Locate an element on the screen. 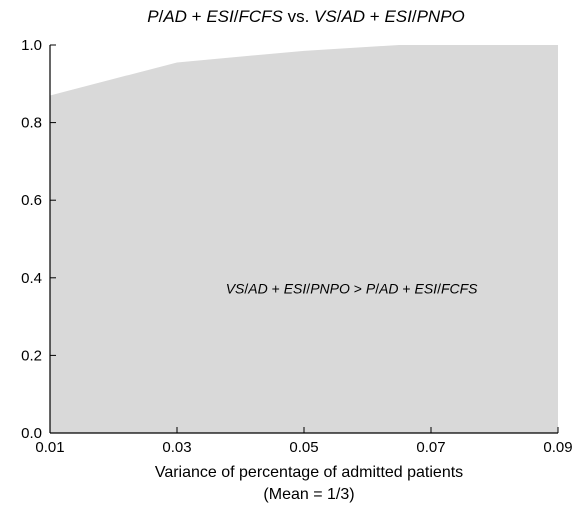 Image resolution: width=581 pixels, height=523 pixels. y-tick-label: 0.0 is located at coordinates (31, 433).